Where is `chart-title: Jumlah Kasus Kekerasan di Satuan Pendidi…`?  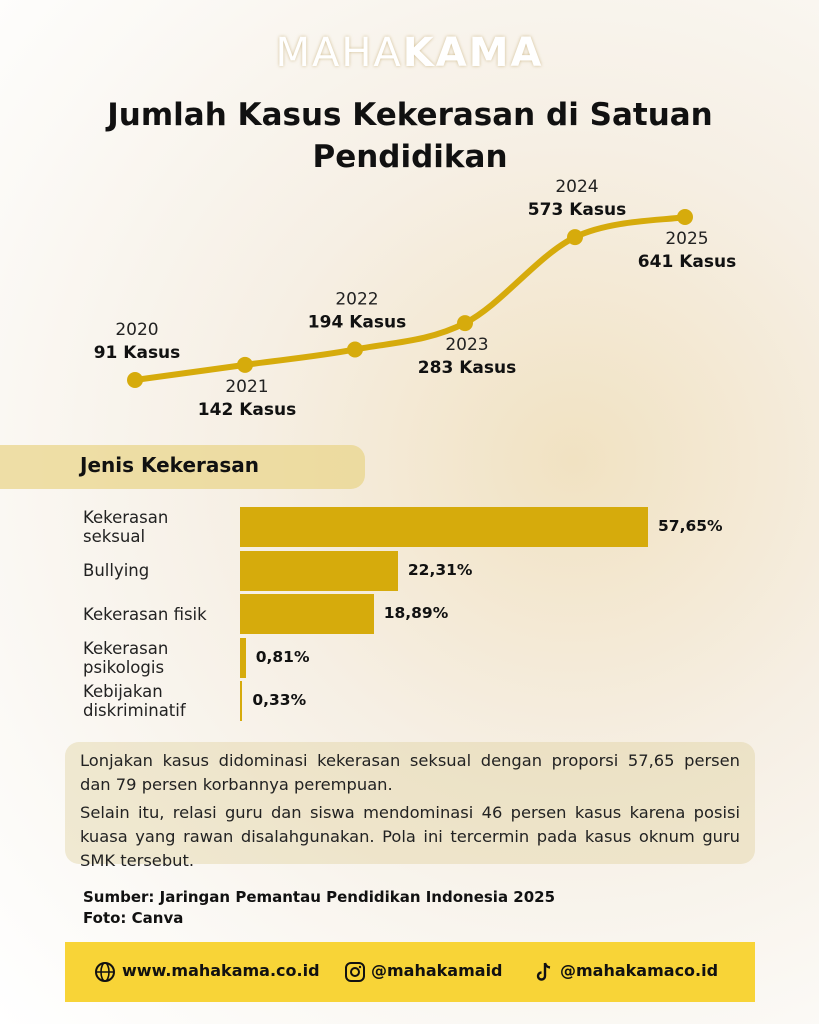
chart-title: Jumlah Kasus Kekerasan di Satuan Pendidi… is located at coordinates (410, 136).